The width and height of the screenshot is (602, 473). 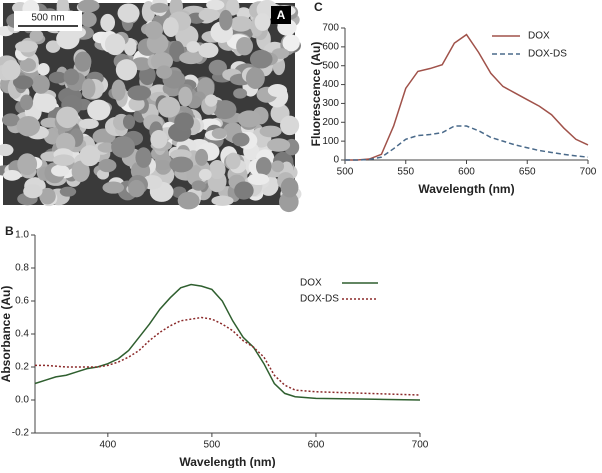 I want to click on y-tick-label: 600, so click(x=330, y=46).